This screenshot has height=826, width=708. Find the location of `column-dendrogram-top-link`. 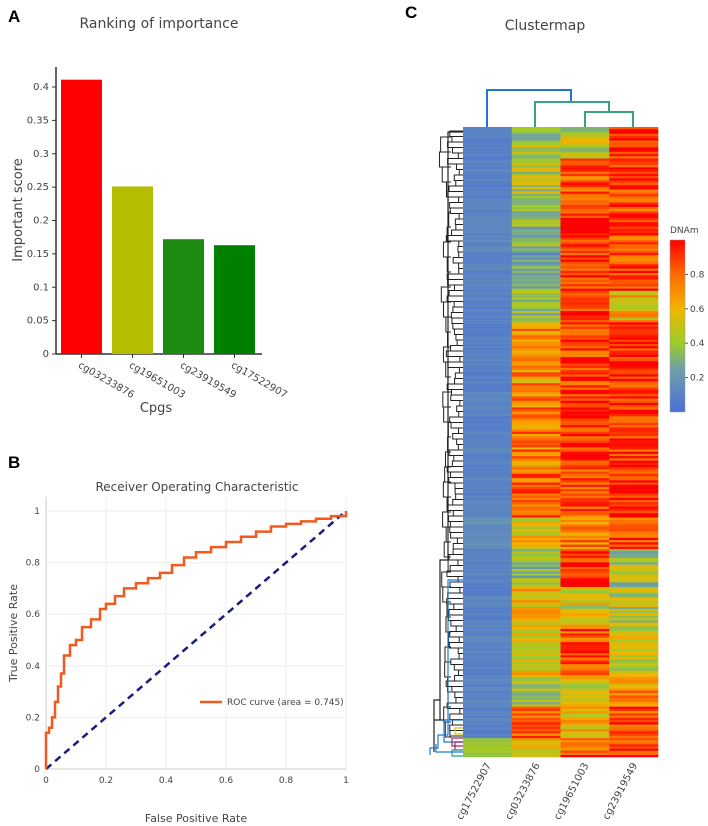

column-dendrogram-top-link is located at coordinates (529, 108).